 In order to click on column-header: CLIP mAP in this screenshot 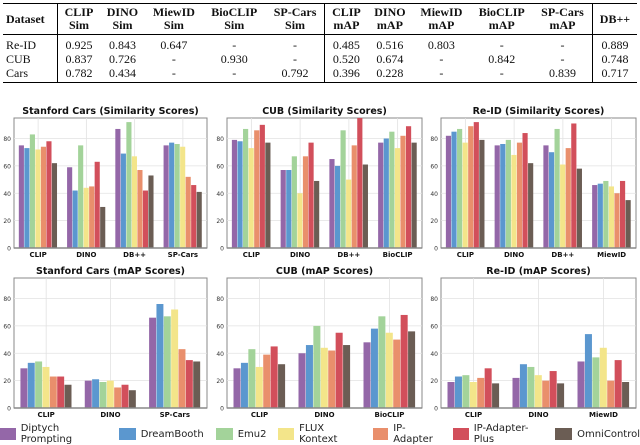, I will do `click(346, 18)`.